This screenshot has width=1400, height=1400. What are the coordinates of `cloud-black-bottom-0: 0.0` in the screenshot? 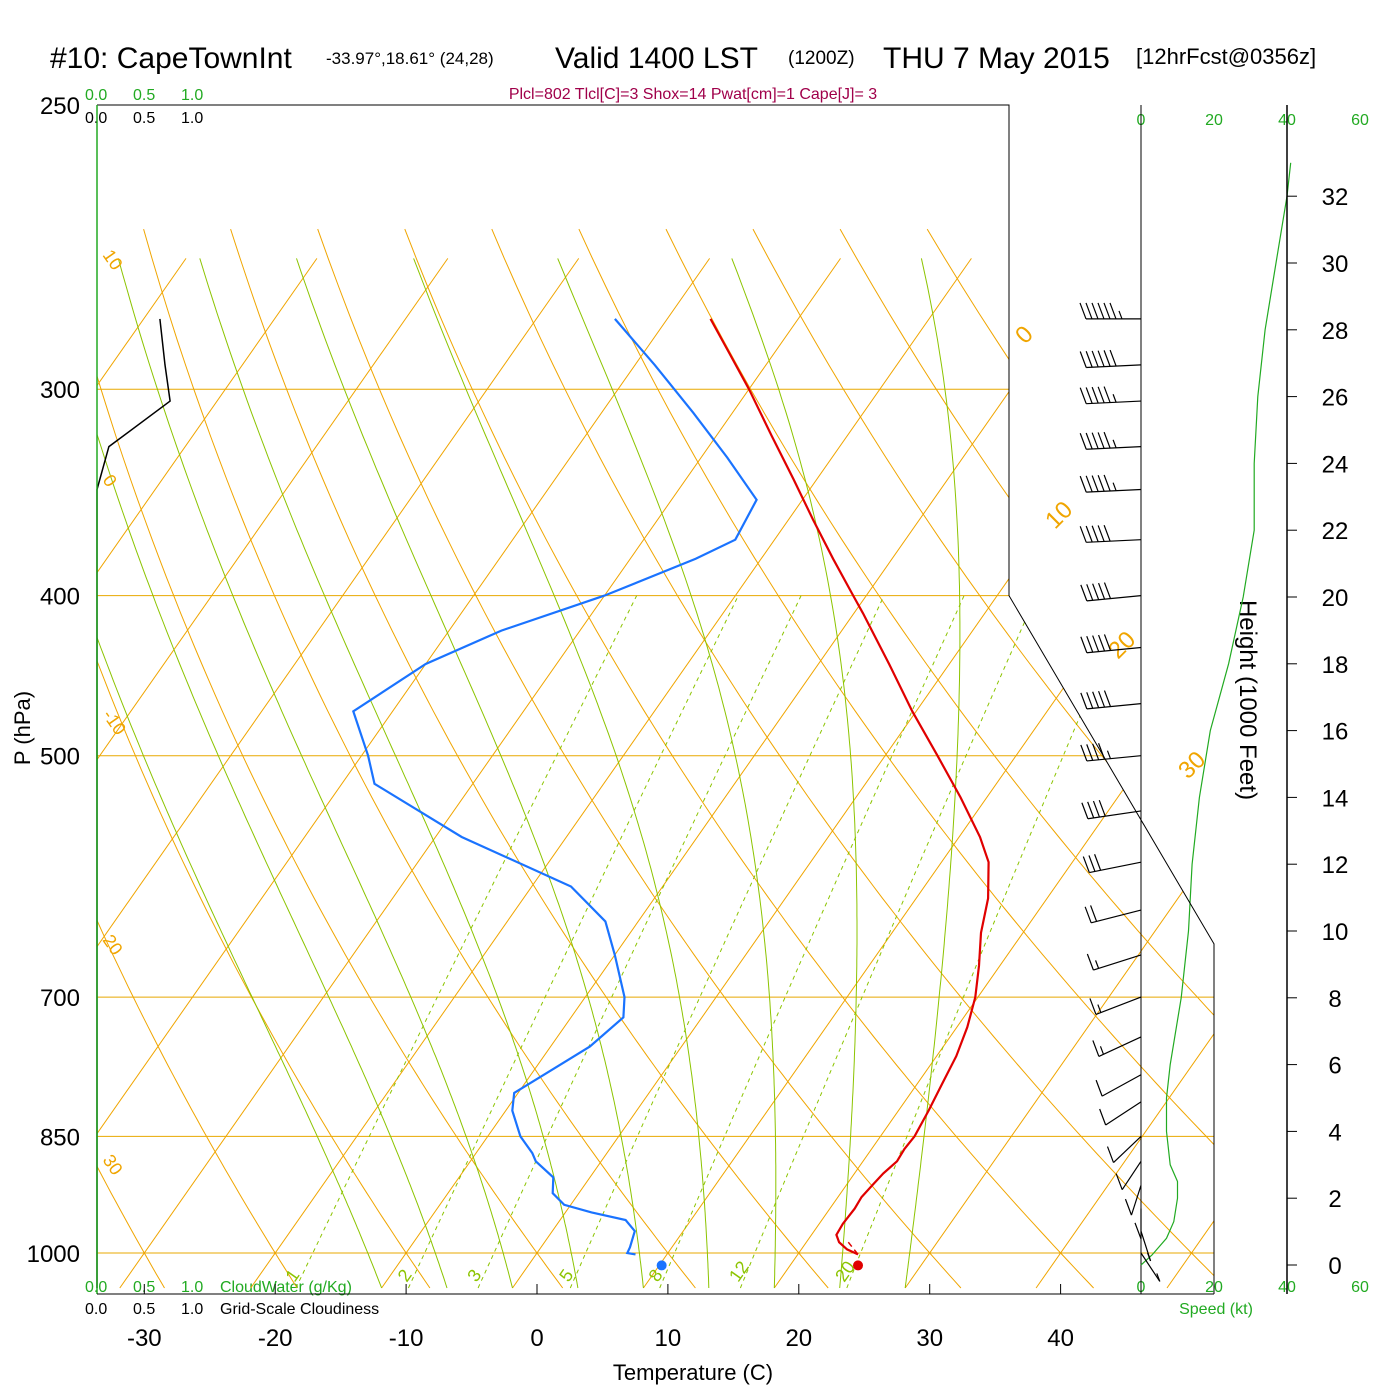 It's located at (96, 1309).